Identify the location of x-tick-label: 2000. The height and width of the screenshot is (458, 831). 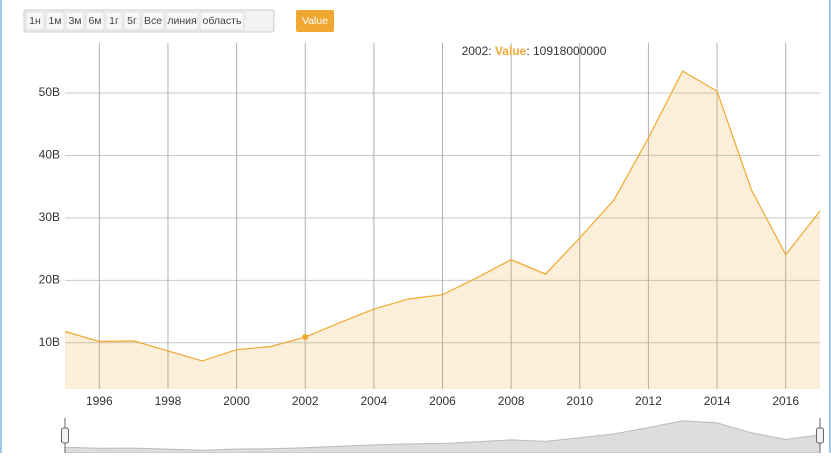
(236, 401).